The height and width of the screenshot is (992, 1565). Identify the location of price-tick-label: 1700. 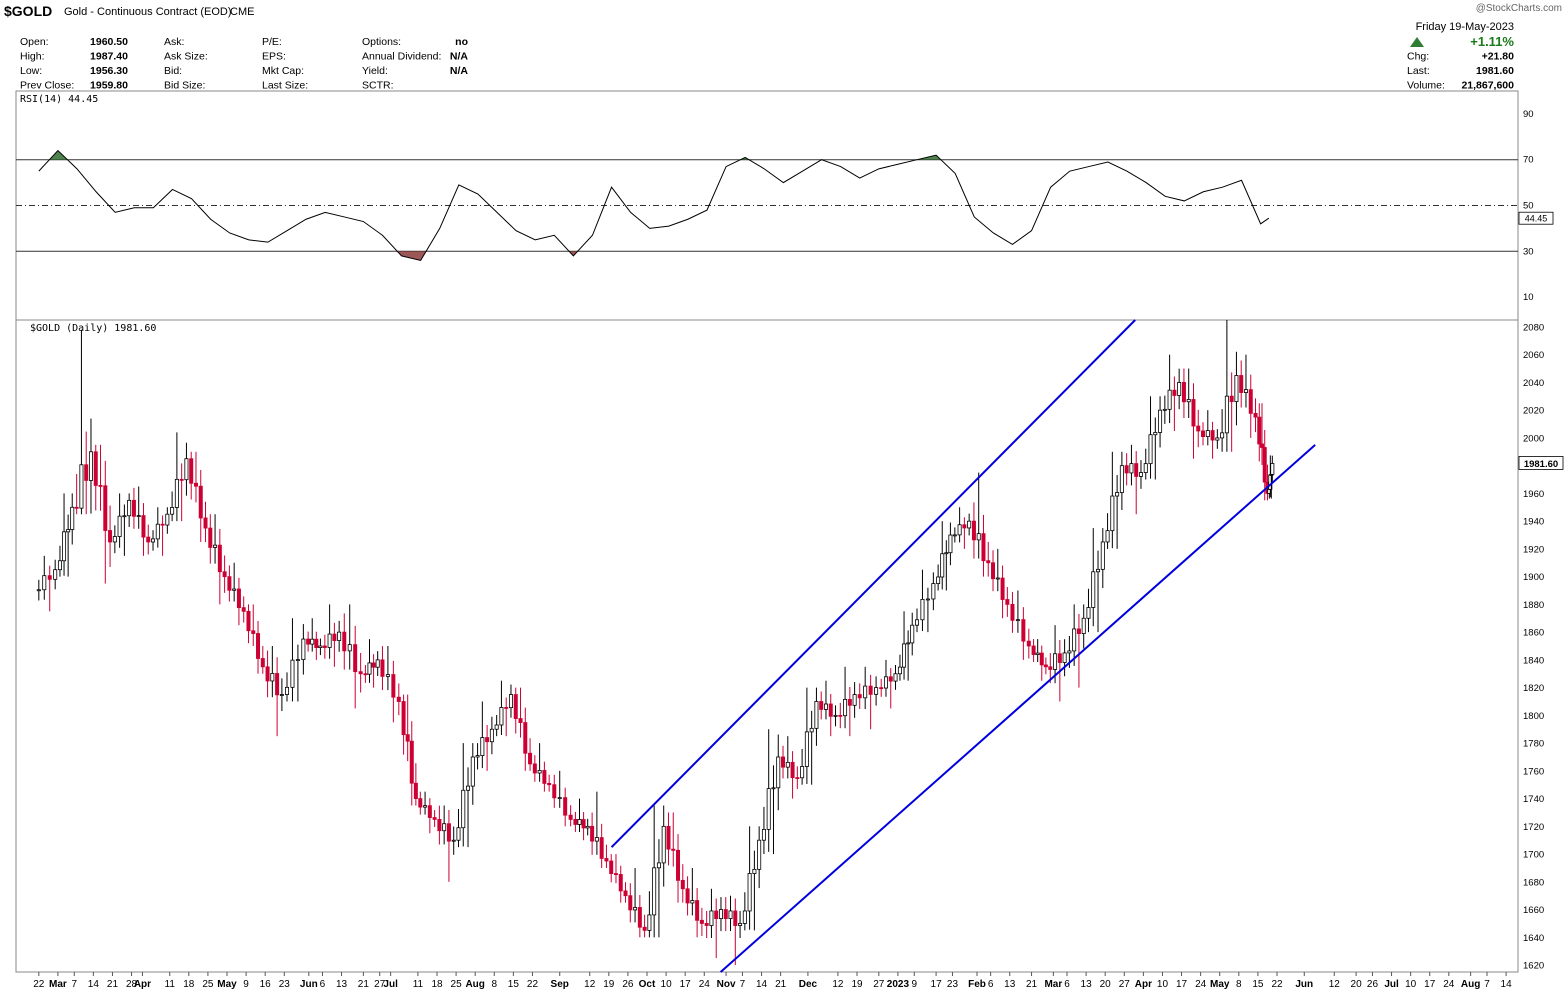
(1533, 855).